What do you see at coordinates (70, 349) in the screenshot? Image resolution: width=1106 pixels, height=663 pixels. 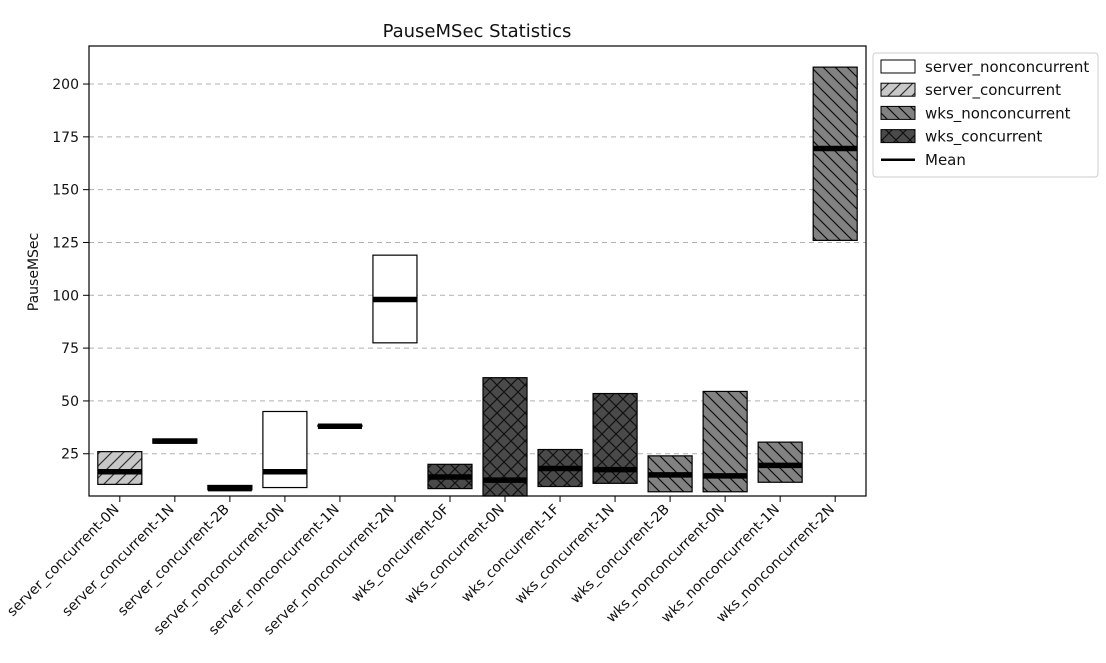 I see `y-tick-label: 75` at bounding box center [70, 349].